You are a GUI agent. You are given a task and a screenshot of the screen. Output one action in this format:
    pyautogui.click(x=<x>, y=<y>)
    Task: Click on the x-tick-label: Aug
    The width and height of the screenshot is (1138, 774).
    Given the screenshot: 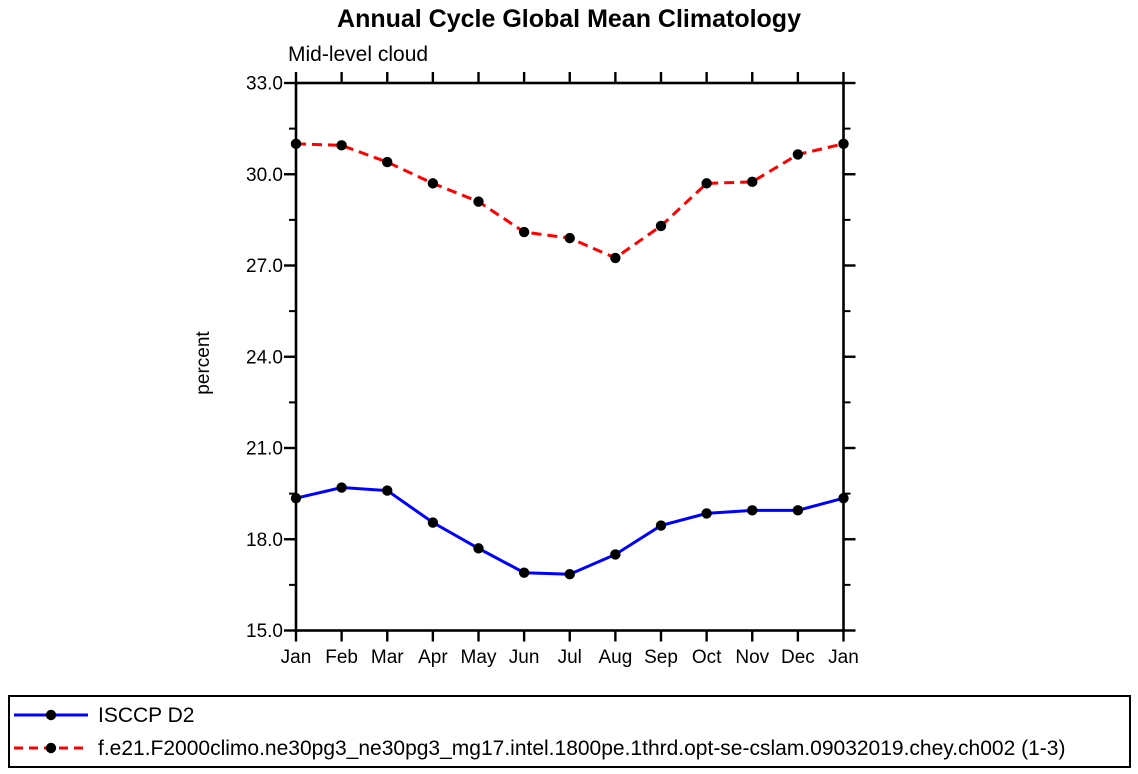 What is the action you would take?
    pyautogui.click(x=615, y=657)
    